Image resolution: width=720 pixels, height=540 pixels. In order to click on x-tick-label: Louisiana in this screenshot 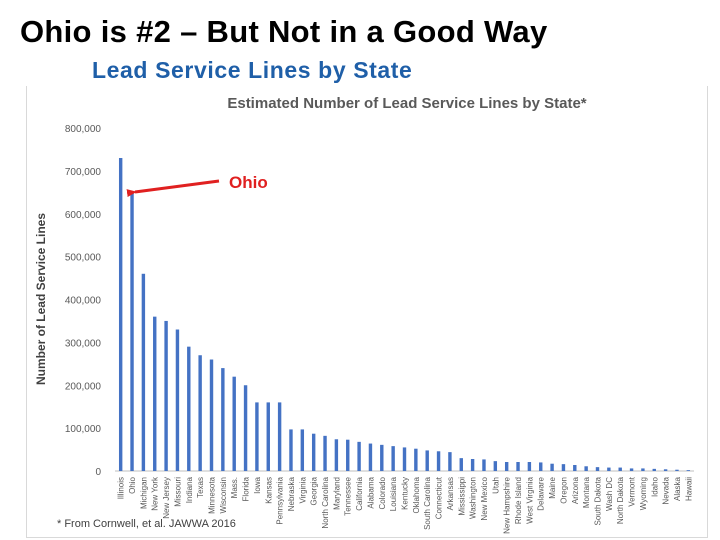, I will do `click(393, 493)`.